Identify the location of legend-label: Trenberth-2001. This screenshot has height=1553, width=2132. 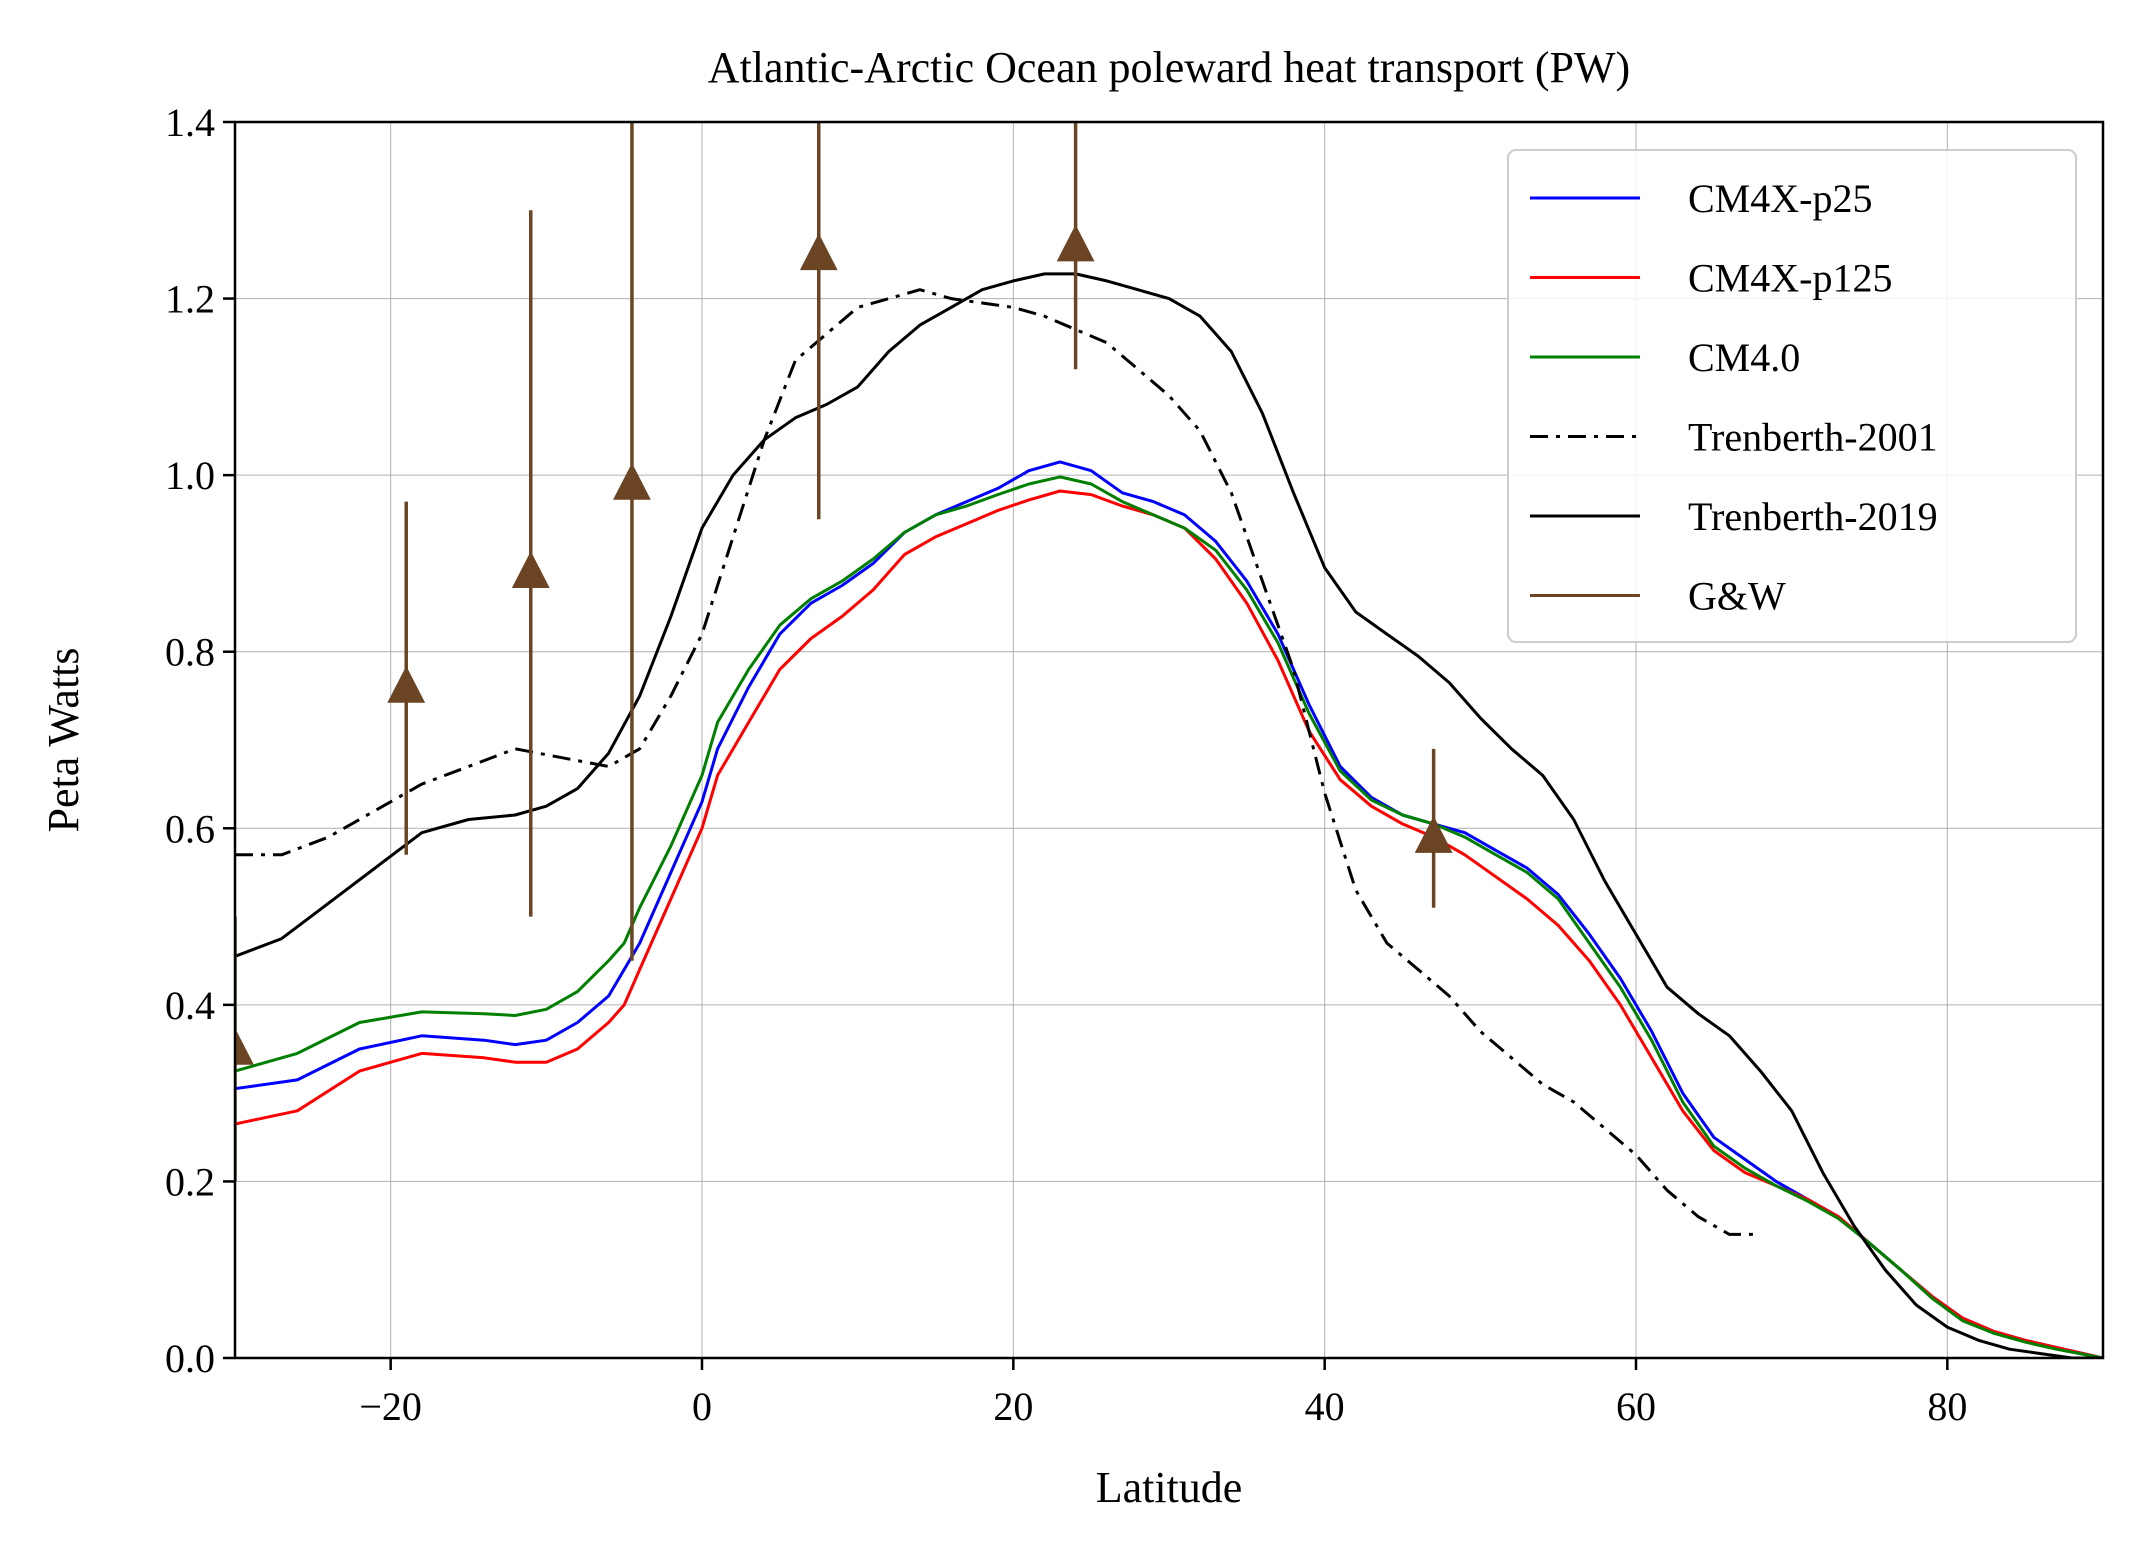
(1813, 437).